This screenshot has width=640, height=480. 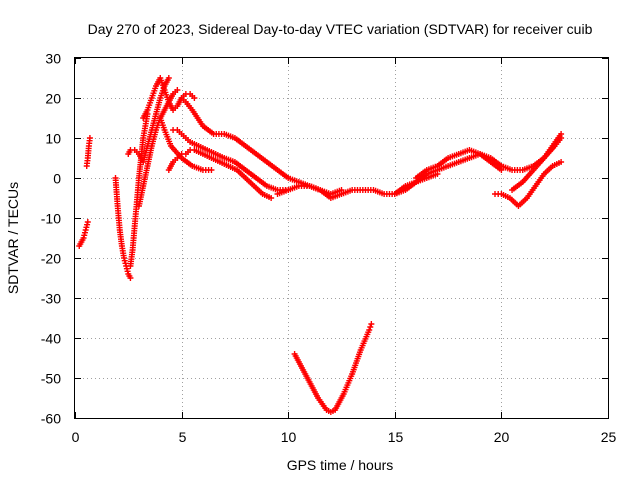 What do you see at coordinates (344, 437) in the screenshot?
I see `x-tick-labels: 0 5 10 15 20 25` at bounding box center [344, 437].